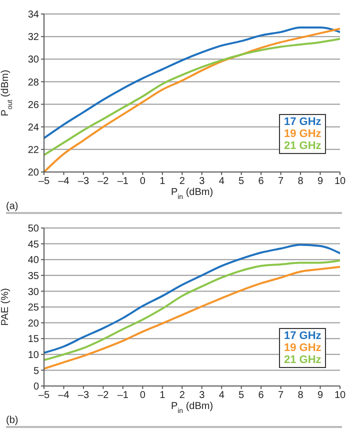  Describe the element at coordinates (34, 150) in the screenshot. I see `y-tick-label: 22` at that location.